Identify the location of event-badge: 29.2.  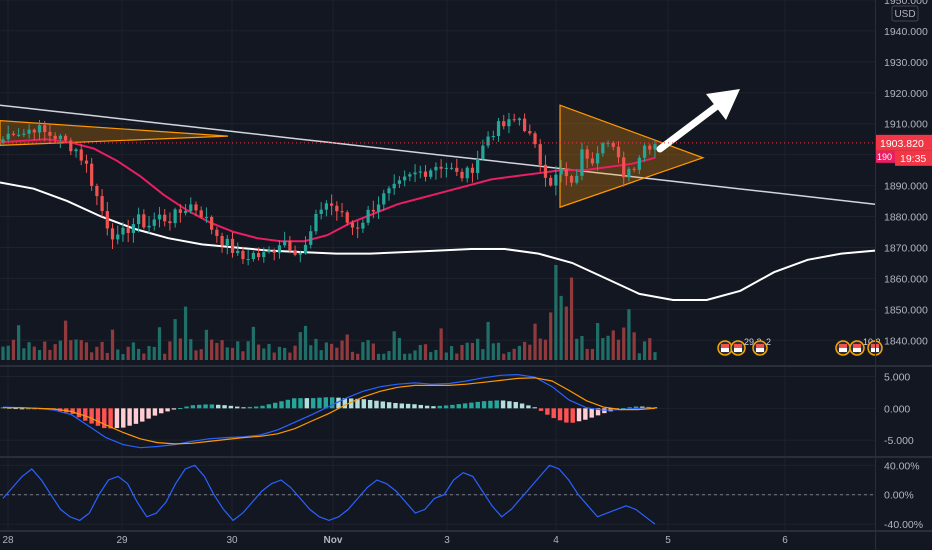
(746, 346).